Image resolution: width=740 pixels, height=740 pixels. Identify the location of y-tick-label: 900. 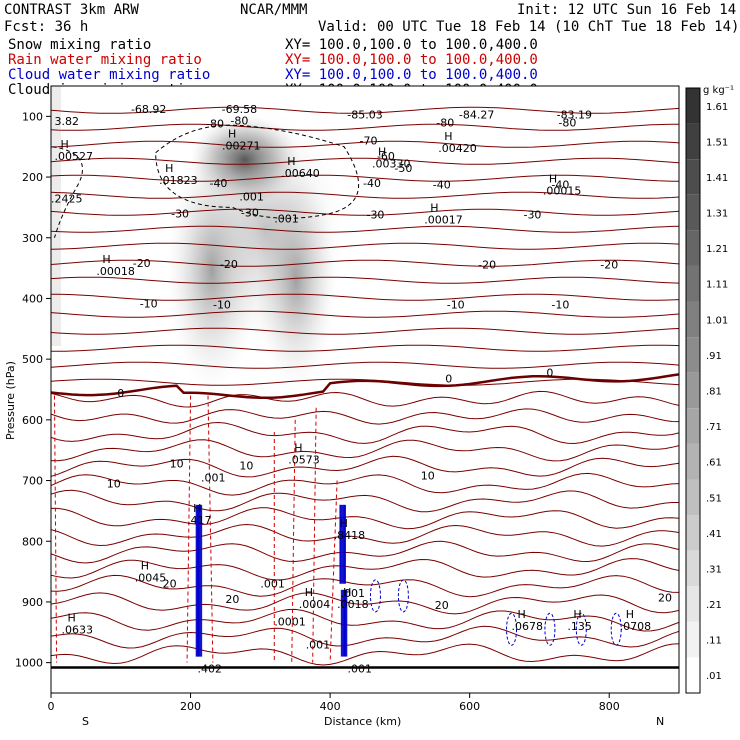
(32, 602).